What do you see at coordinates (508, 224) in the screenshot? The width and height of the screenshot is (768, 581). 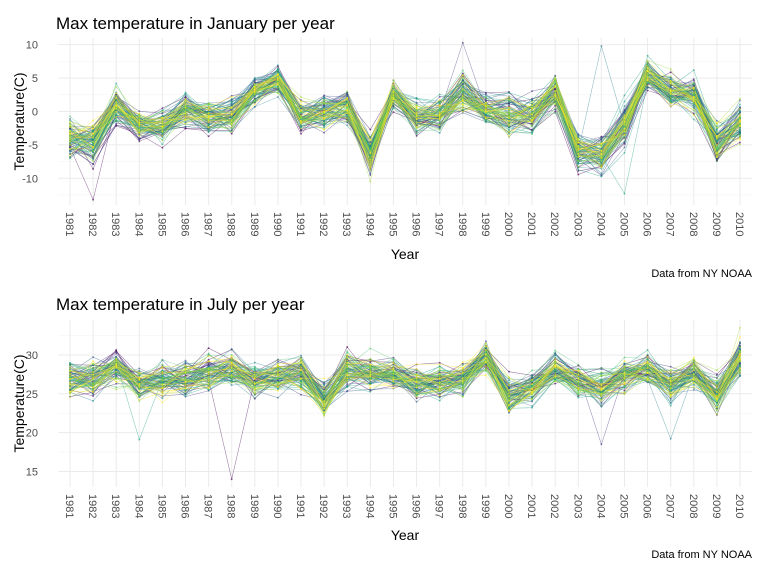 I see `x-tick-label: 2000` at bounding box center [508, 224].